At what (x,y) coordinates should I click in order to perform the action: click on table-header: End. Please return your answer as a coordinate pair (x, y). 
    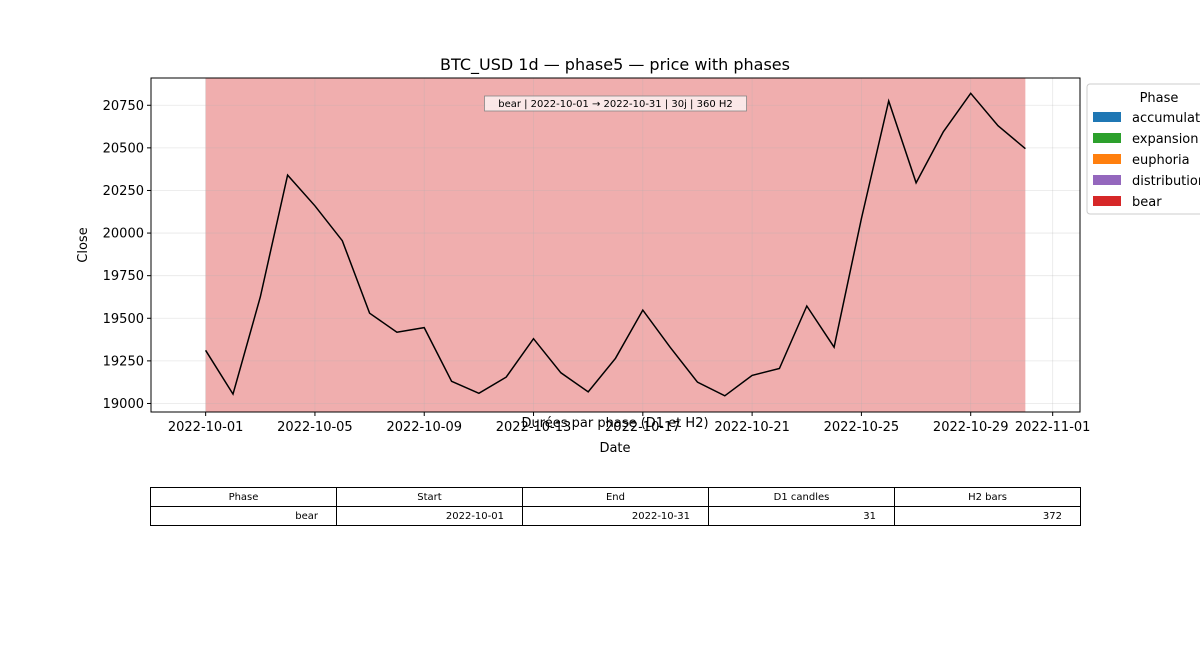
    Looking at the image, I should click on (615, 497).